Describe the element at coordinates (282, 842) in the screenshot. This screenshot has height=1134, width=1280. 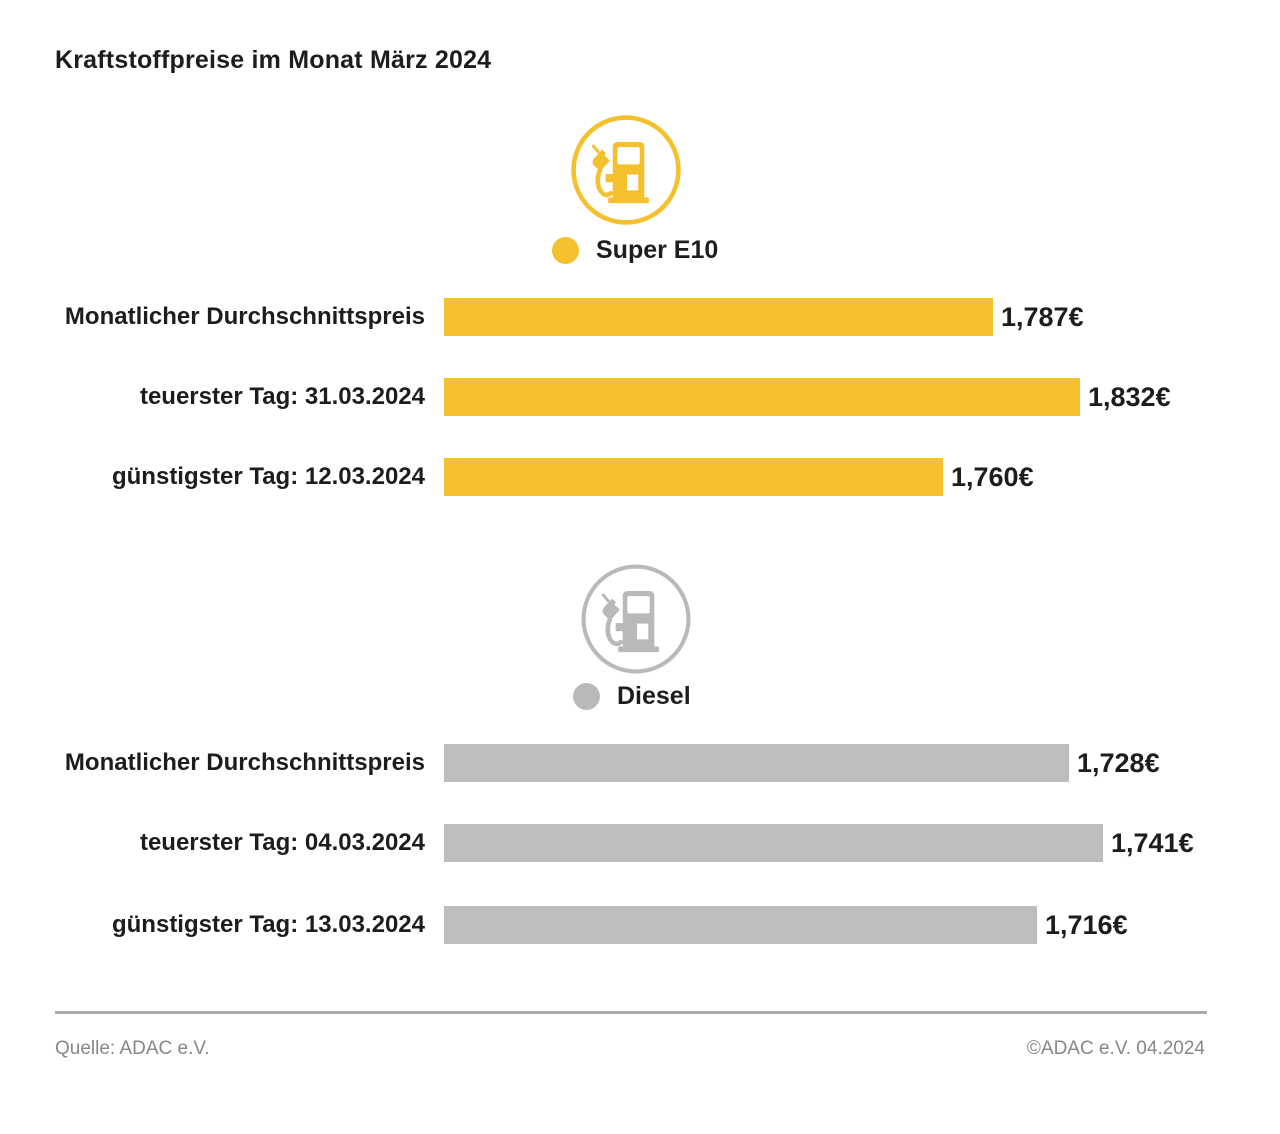
I see `bar-label: teuerster Tag: 04.03.2024` at that location.